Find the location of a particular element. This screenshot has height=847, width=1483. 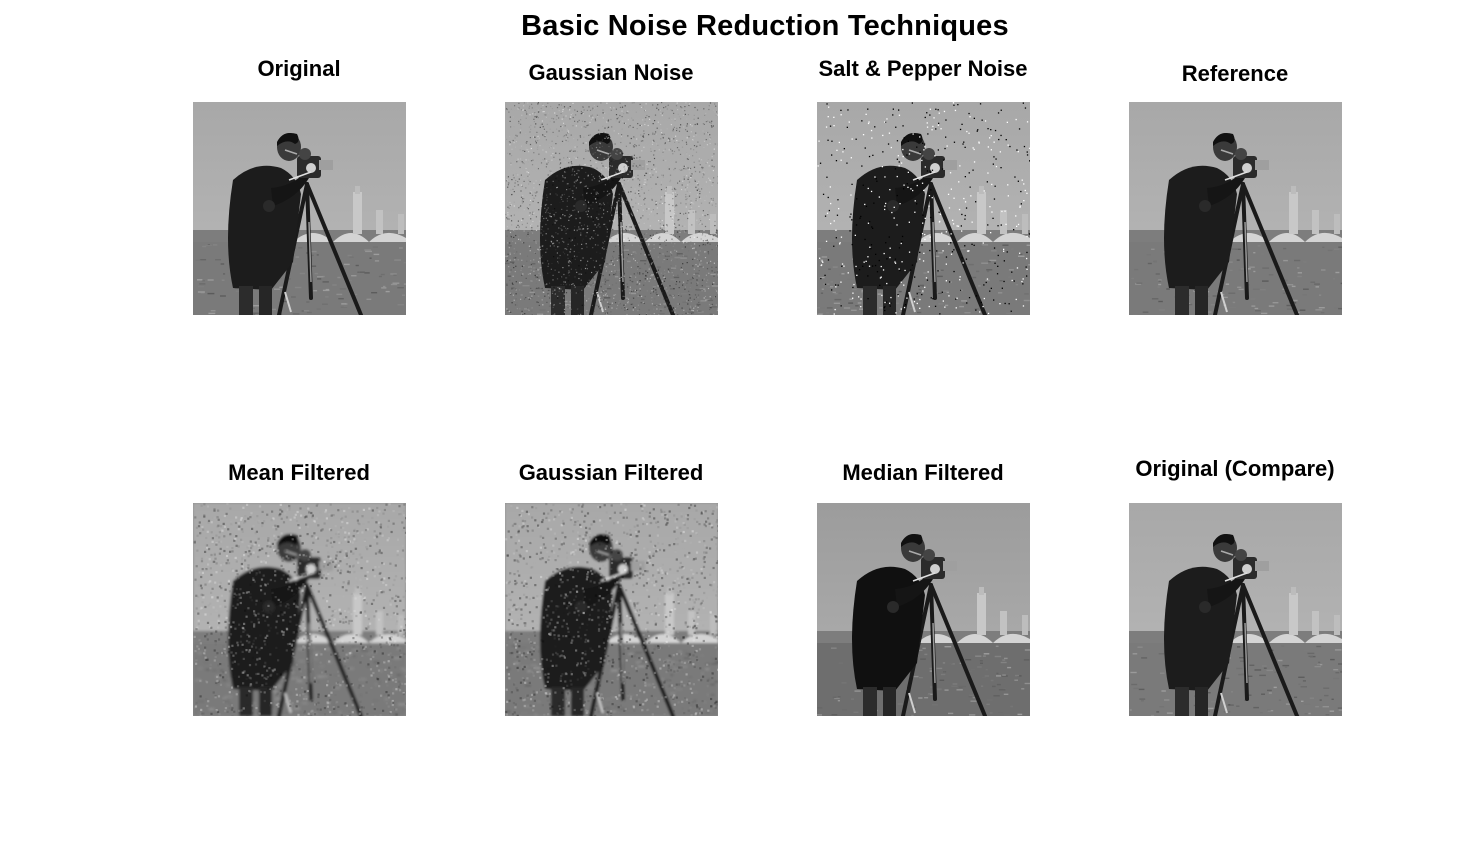

panel-title-original: Original is located at coordinates (299, 68).